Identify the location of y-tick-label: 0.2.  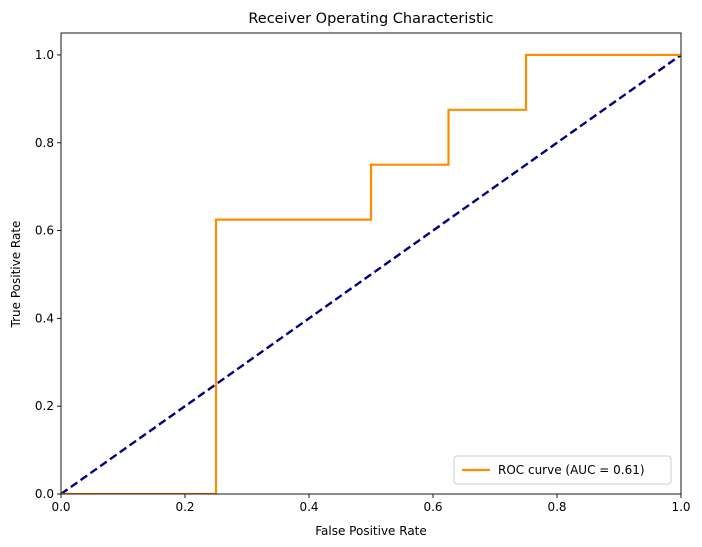
(44, 406).